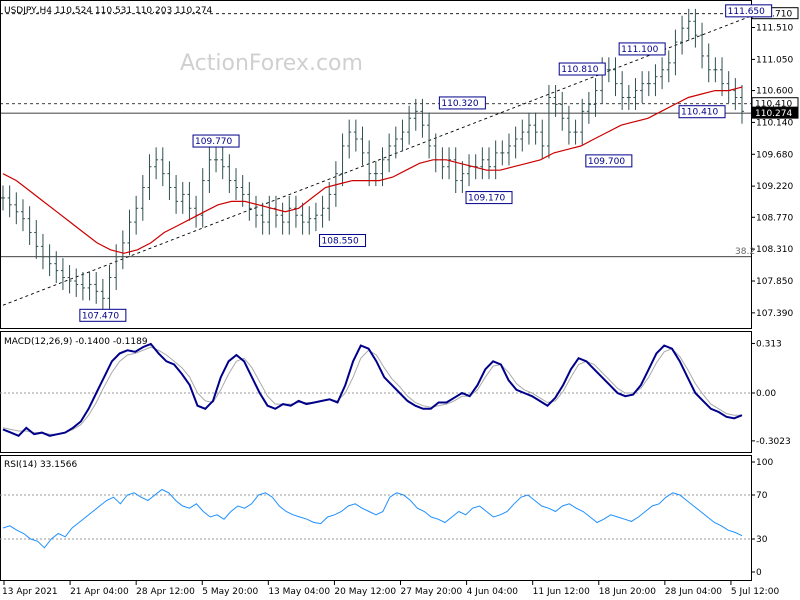 This screenshot has width=800, height=600. What do you see at coordinates (762, 496) in the screenshot?
I see `rsi-y-tick-label: 70` at bounding box center [762, 496].